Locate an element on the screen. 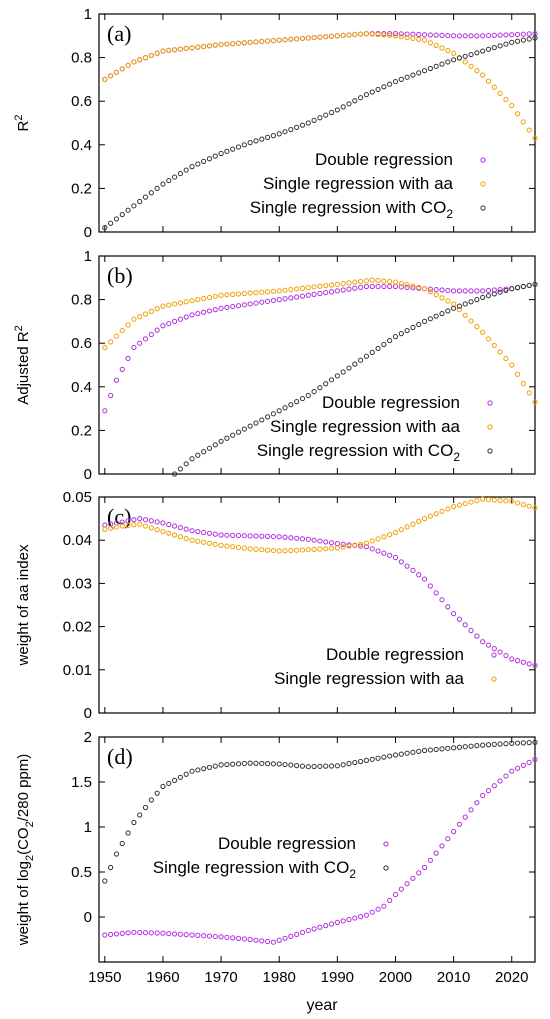  legend-label: Single regression with aa is located at coordinates (358, 183).